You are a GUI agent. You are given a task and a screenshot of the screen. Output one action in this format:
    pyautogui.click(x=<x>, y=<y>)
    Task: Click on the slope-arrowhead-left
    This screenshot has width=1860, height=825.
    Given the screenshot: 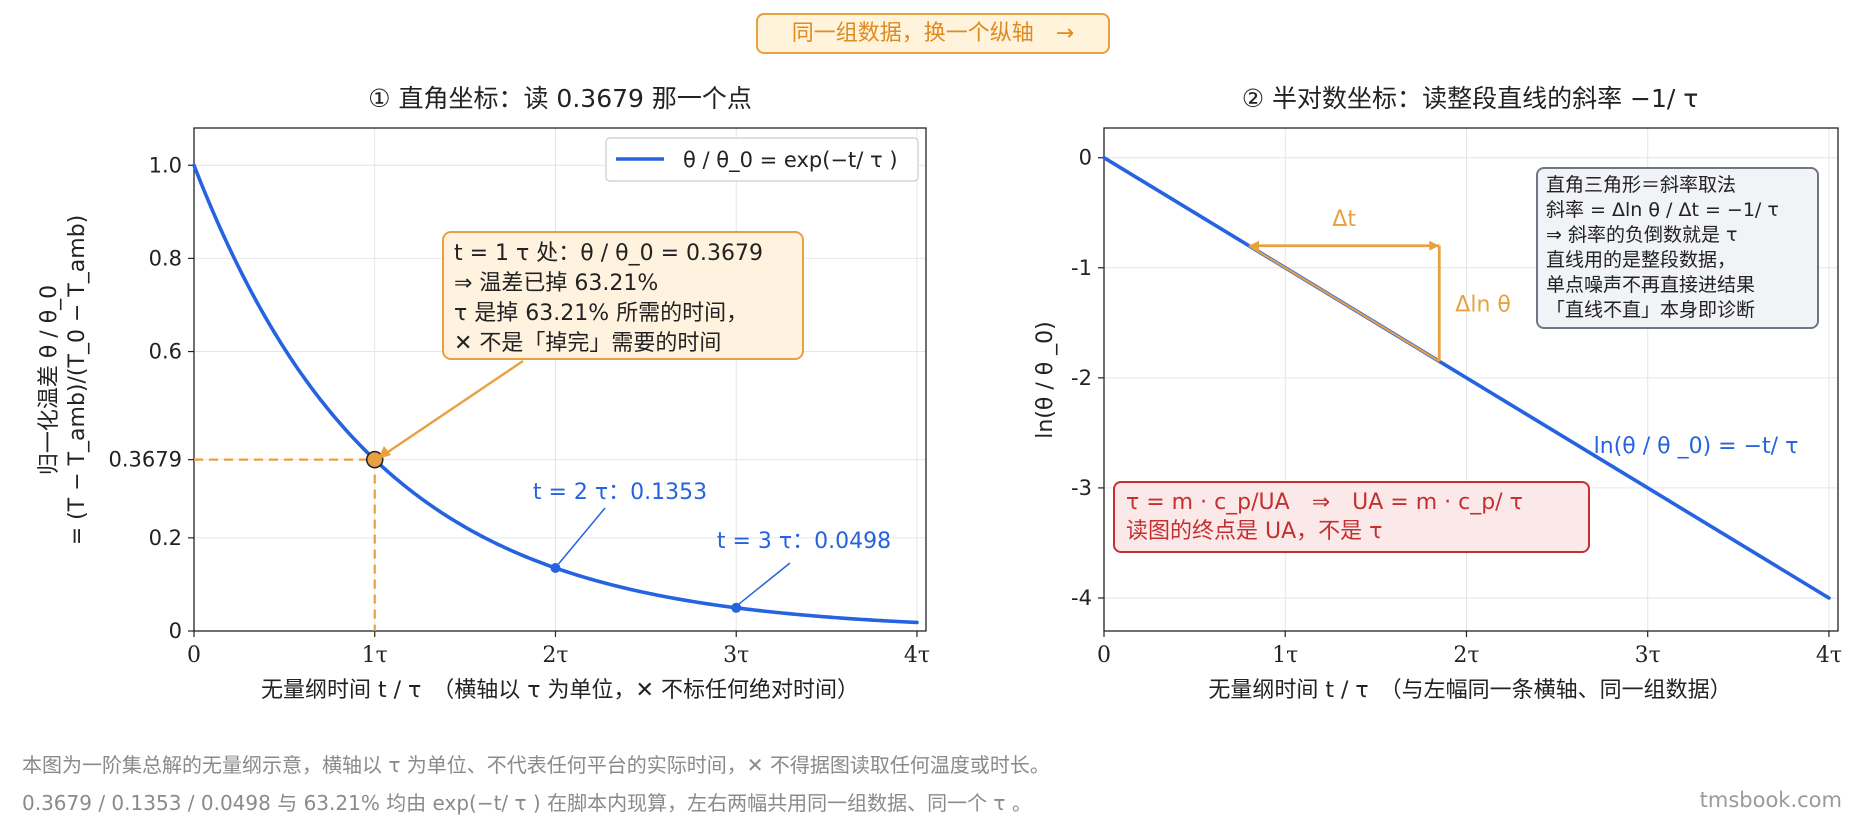 What is the action you would take?
    pyautogui.click(x=1253, y=245)
    